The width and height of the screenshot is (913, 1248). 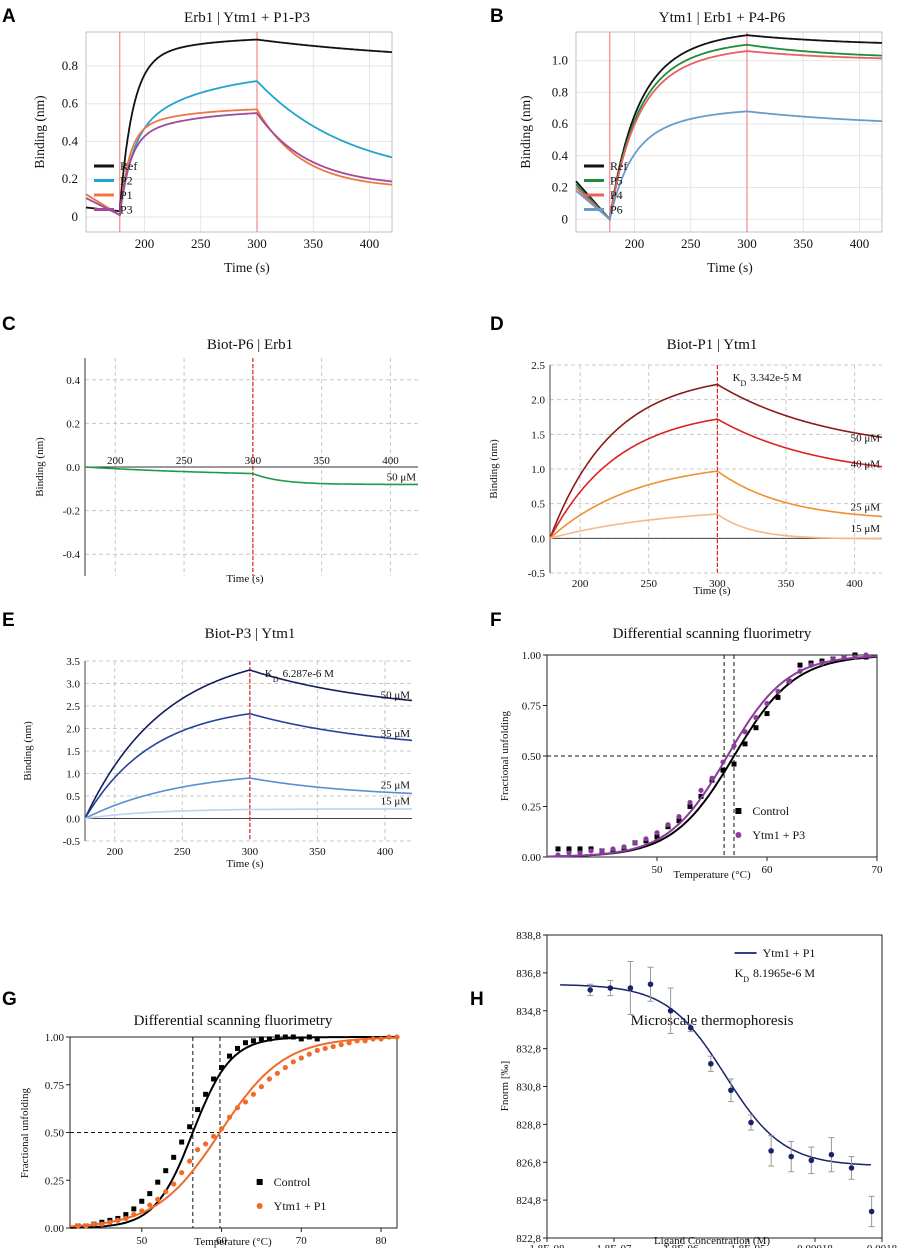 What do you see at coordinates (55, 1229) in the screenshot?
I see `y-tick-label: 0.00` at bounding box center [55, 1229].